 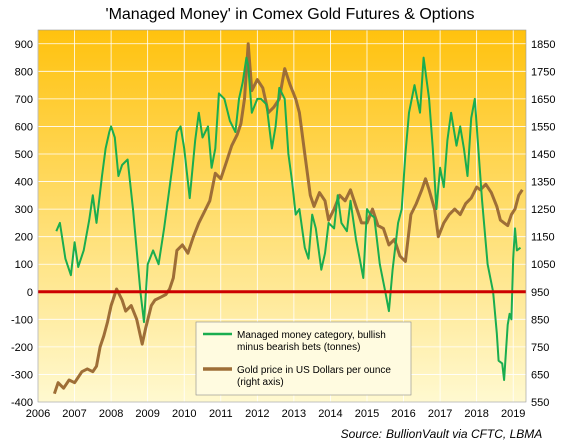 What do you see at coordinates (543, 210) in the screenshot?
I see `y-right-tick-label: 1250` at bounding box center [543, 210].